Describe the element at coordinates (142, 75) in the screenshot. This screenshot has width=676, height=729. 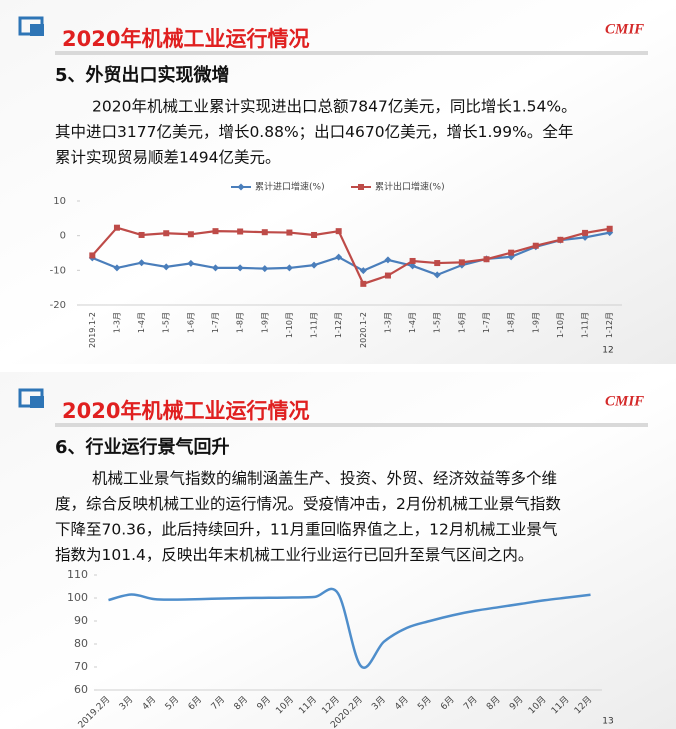
I see `section-heading: 5、外贸出口实现微增` at that location.